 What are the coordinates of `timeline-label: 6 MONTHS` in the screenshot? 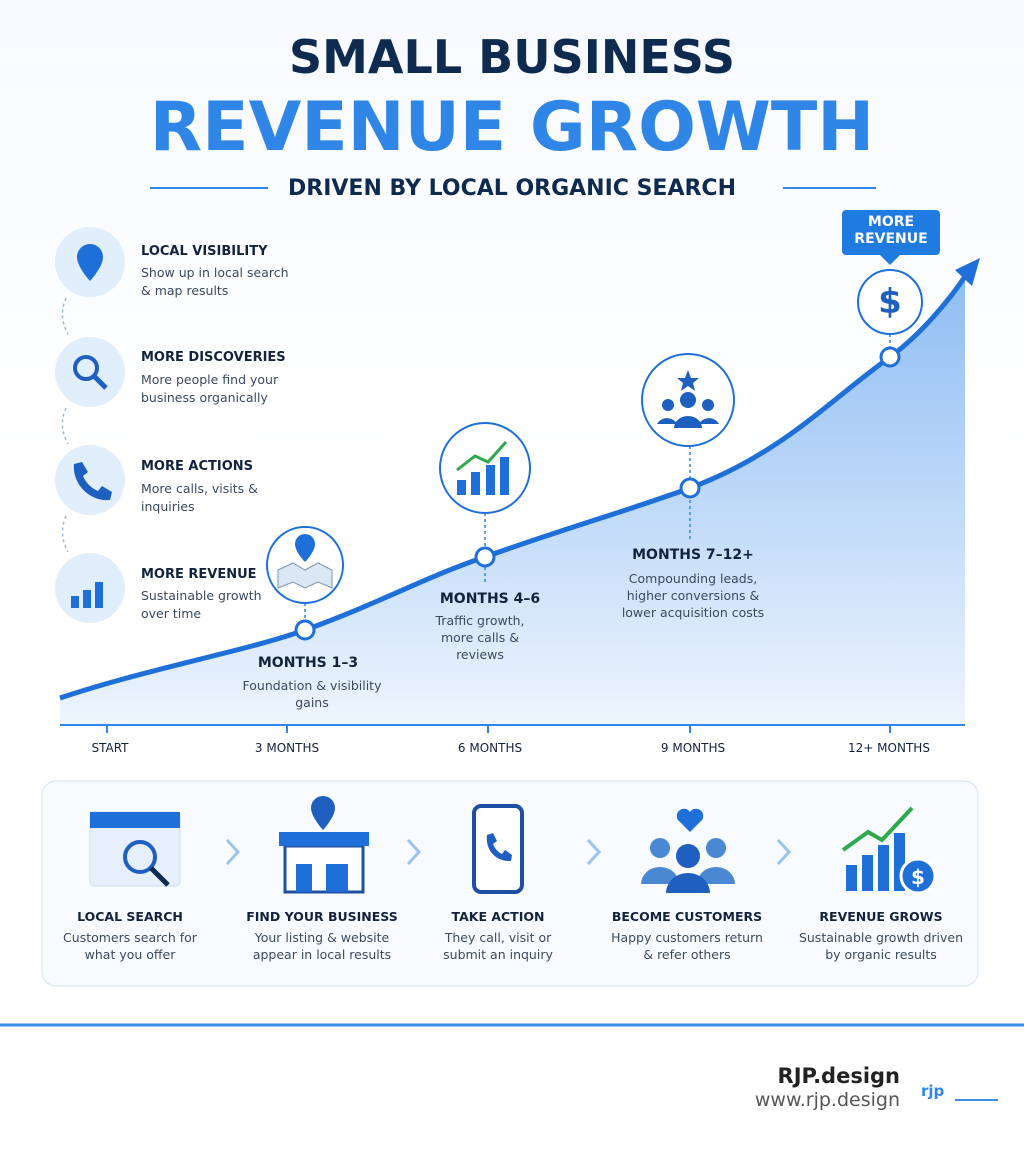 It's located at (490, 748).